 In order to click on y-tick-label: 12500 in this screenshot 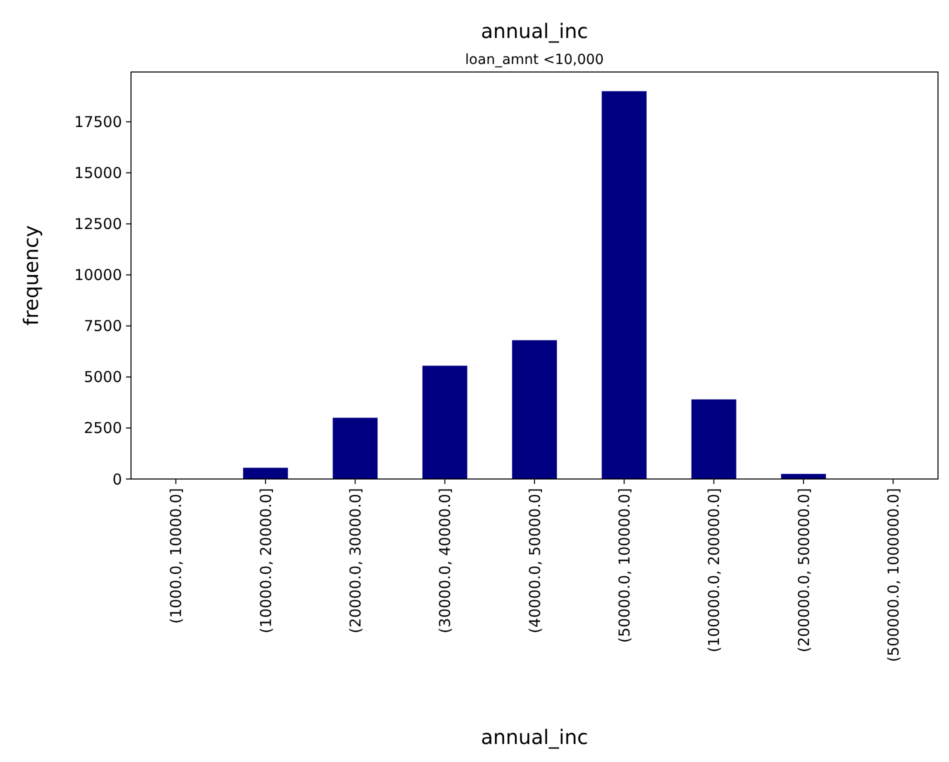, I will do `click(98, 224)`.